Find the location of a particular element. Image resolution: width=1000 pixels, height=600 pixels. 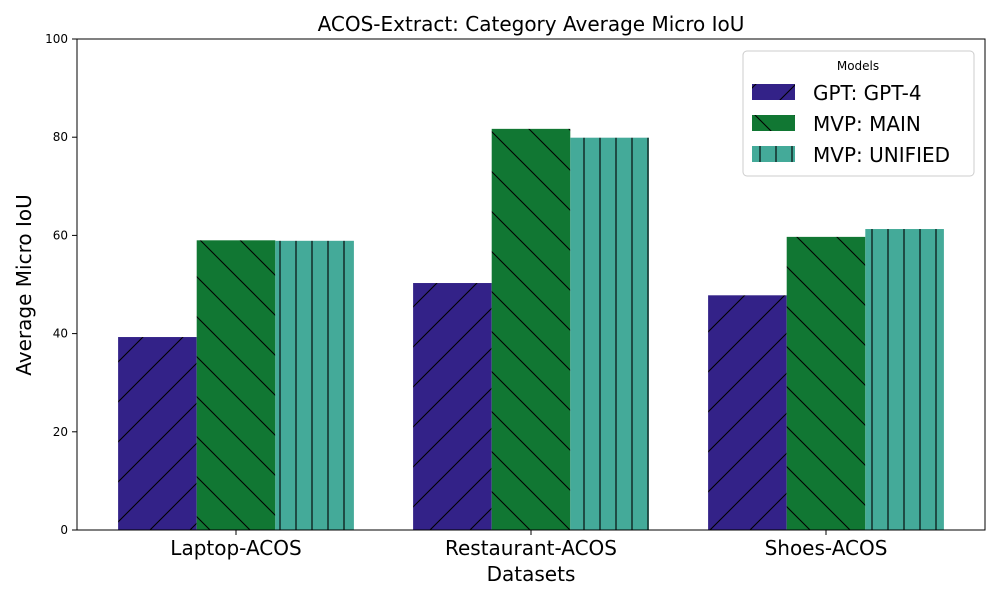

x-tick-label: Laptop-ACOS is located at coordinates (235, 548).